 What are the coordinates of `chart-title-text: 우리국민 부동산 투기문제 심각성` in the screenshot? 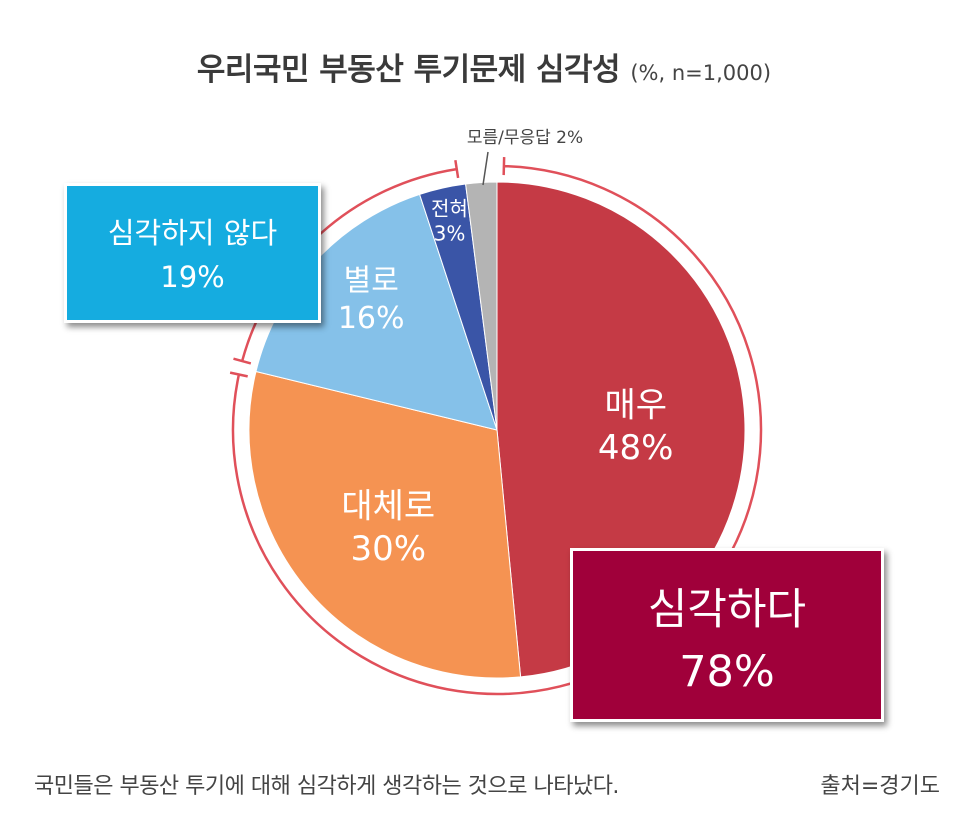 It's located at (408, 70).